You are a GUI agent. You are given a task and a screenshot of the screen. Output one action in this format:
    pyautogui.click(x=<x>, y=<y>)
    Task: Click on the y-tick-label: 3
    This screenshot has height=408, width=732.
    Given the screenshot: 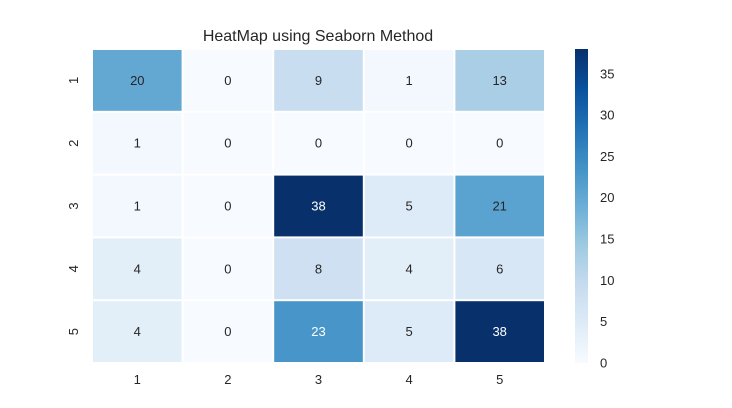 What is the action you would take?
    pyautogui.click(x=73, y=205)
    